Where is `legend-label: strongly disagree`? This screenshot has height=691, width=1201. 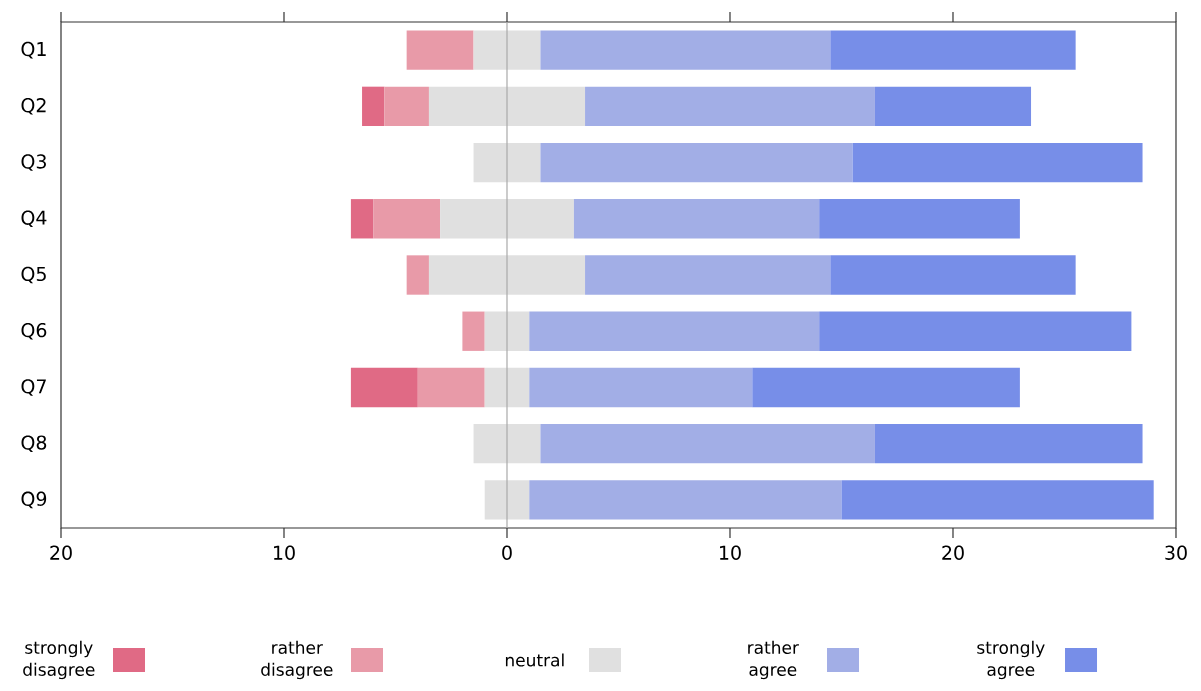 legend-label: strongly disagree is located at coordinates (59, 660).